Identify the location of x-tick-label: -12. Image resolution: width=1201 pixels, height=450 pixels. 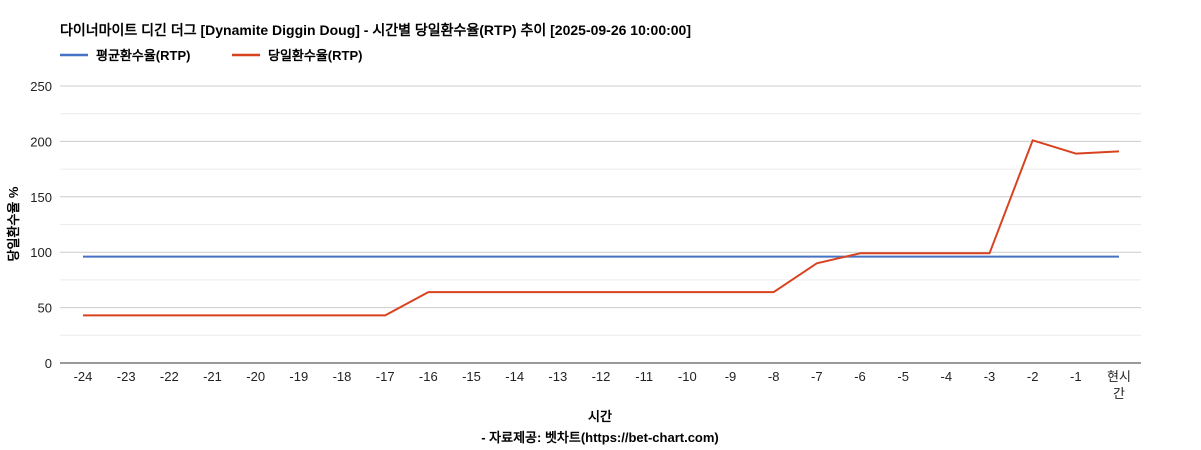
(601, 376).